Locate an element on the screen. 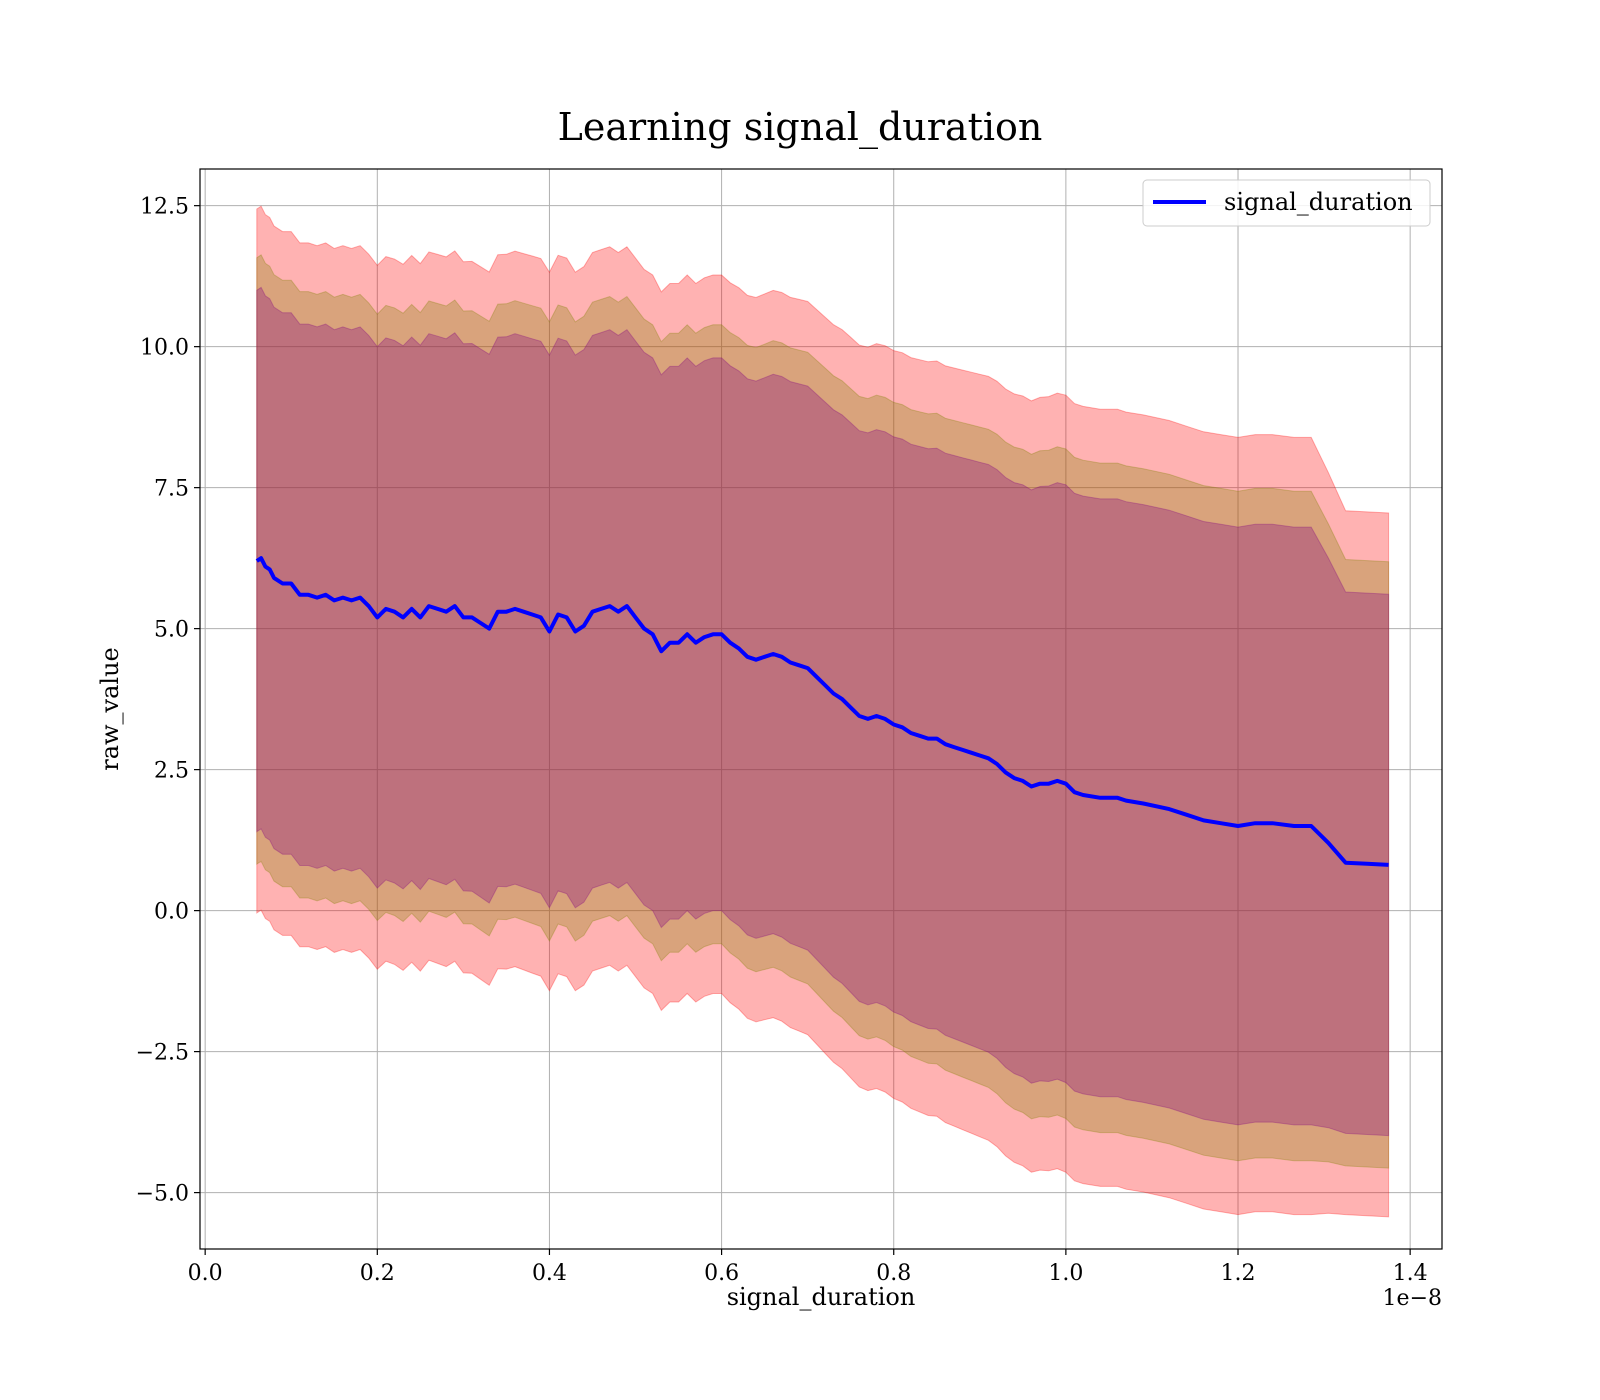 The height and width of the screenshot is (1400, 1600). legend-box is located at coordinates (1286, 203).